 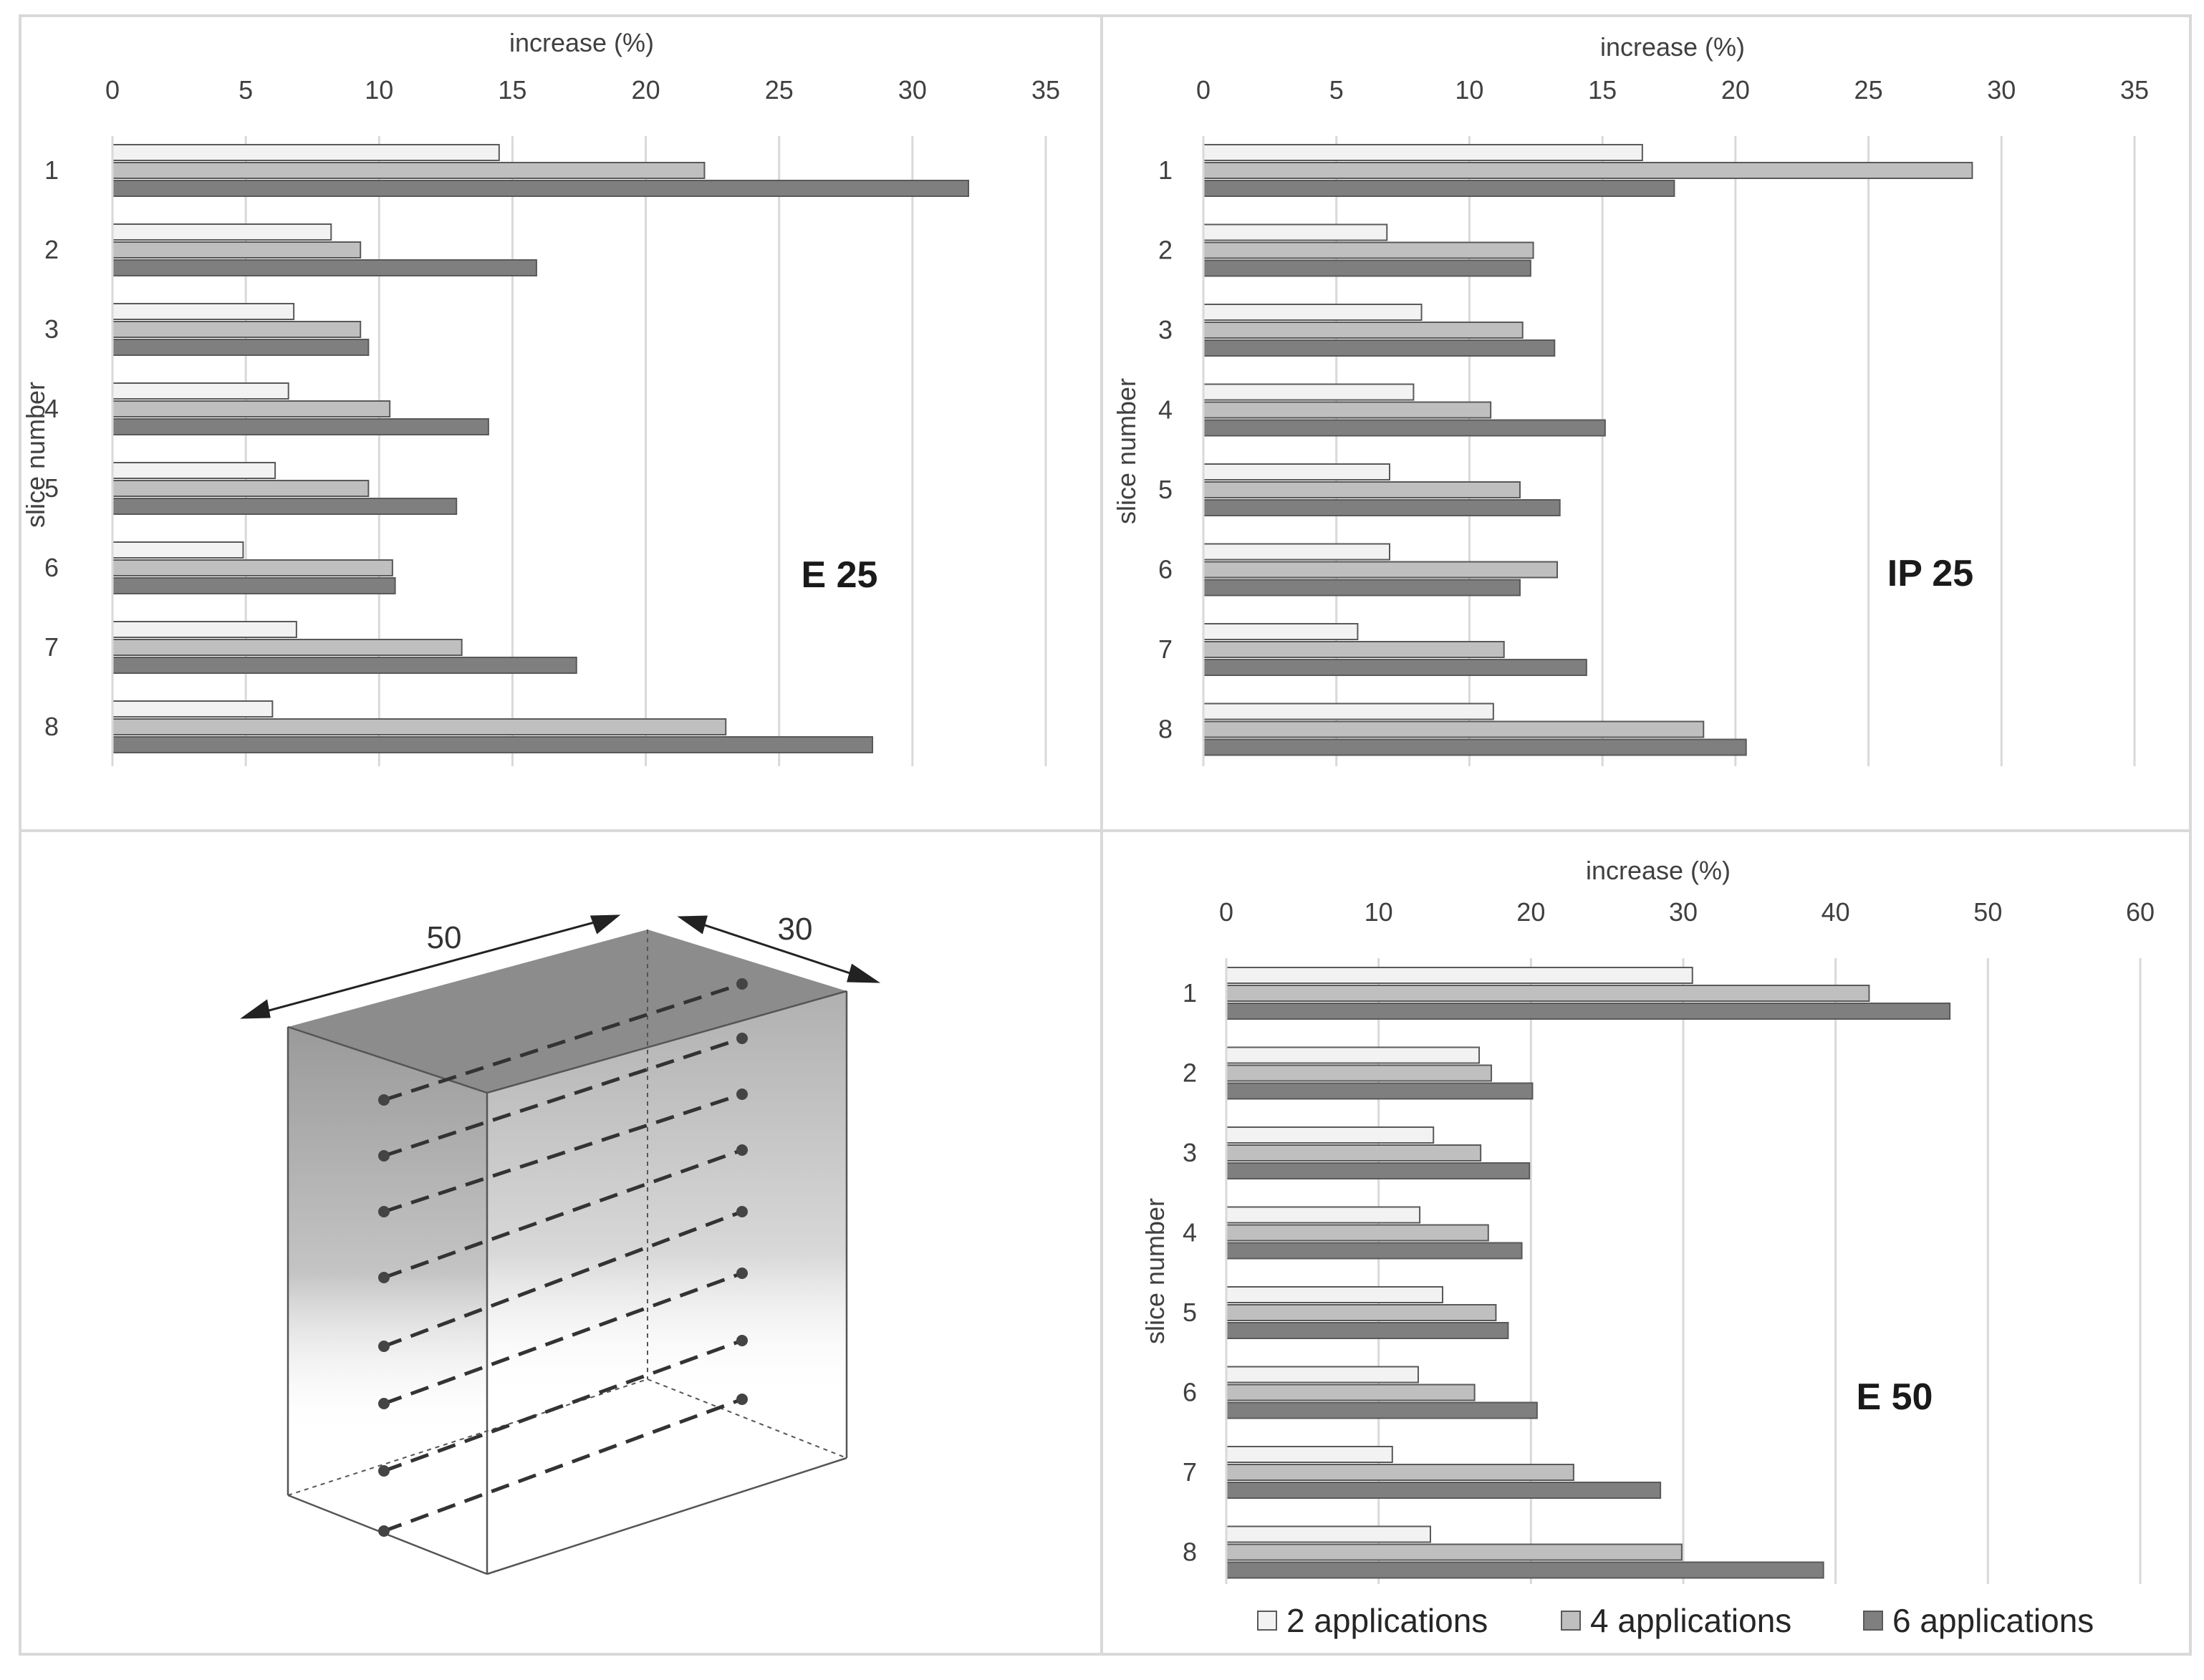 What do you see at coordinates (840, 575) in the screenshot?
I see `panel-tag-e25: E 25` at bounding box center [840, 575].